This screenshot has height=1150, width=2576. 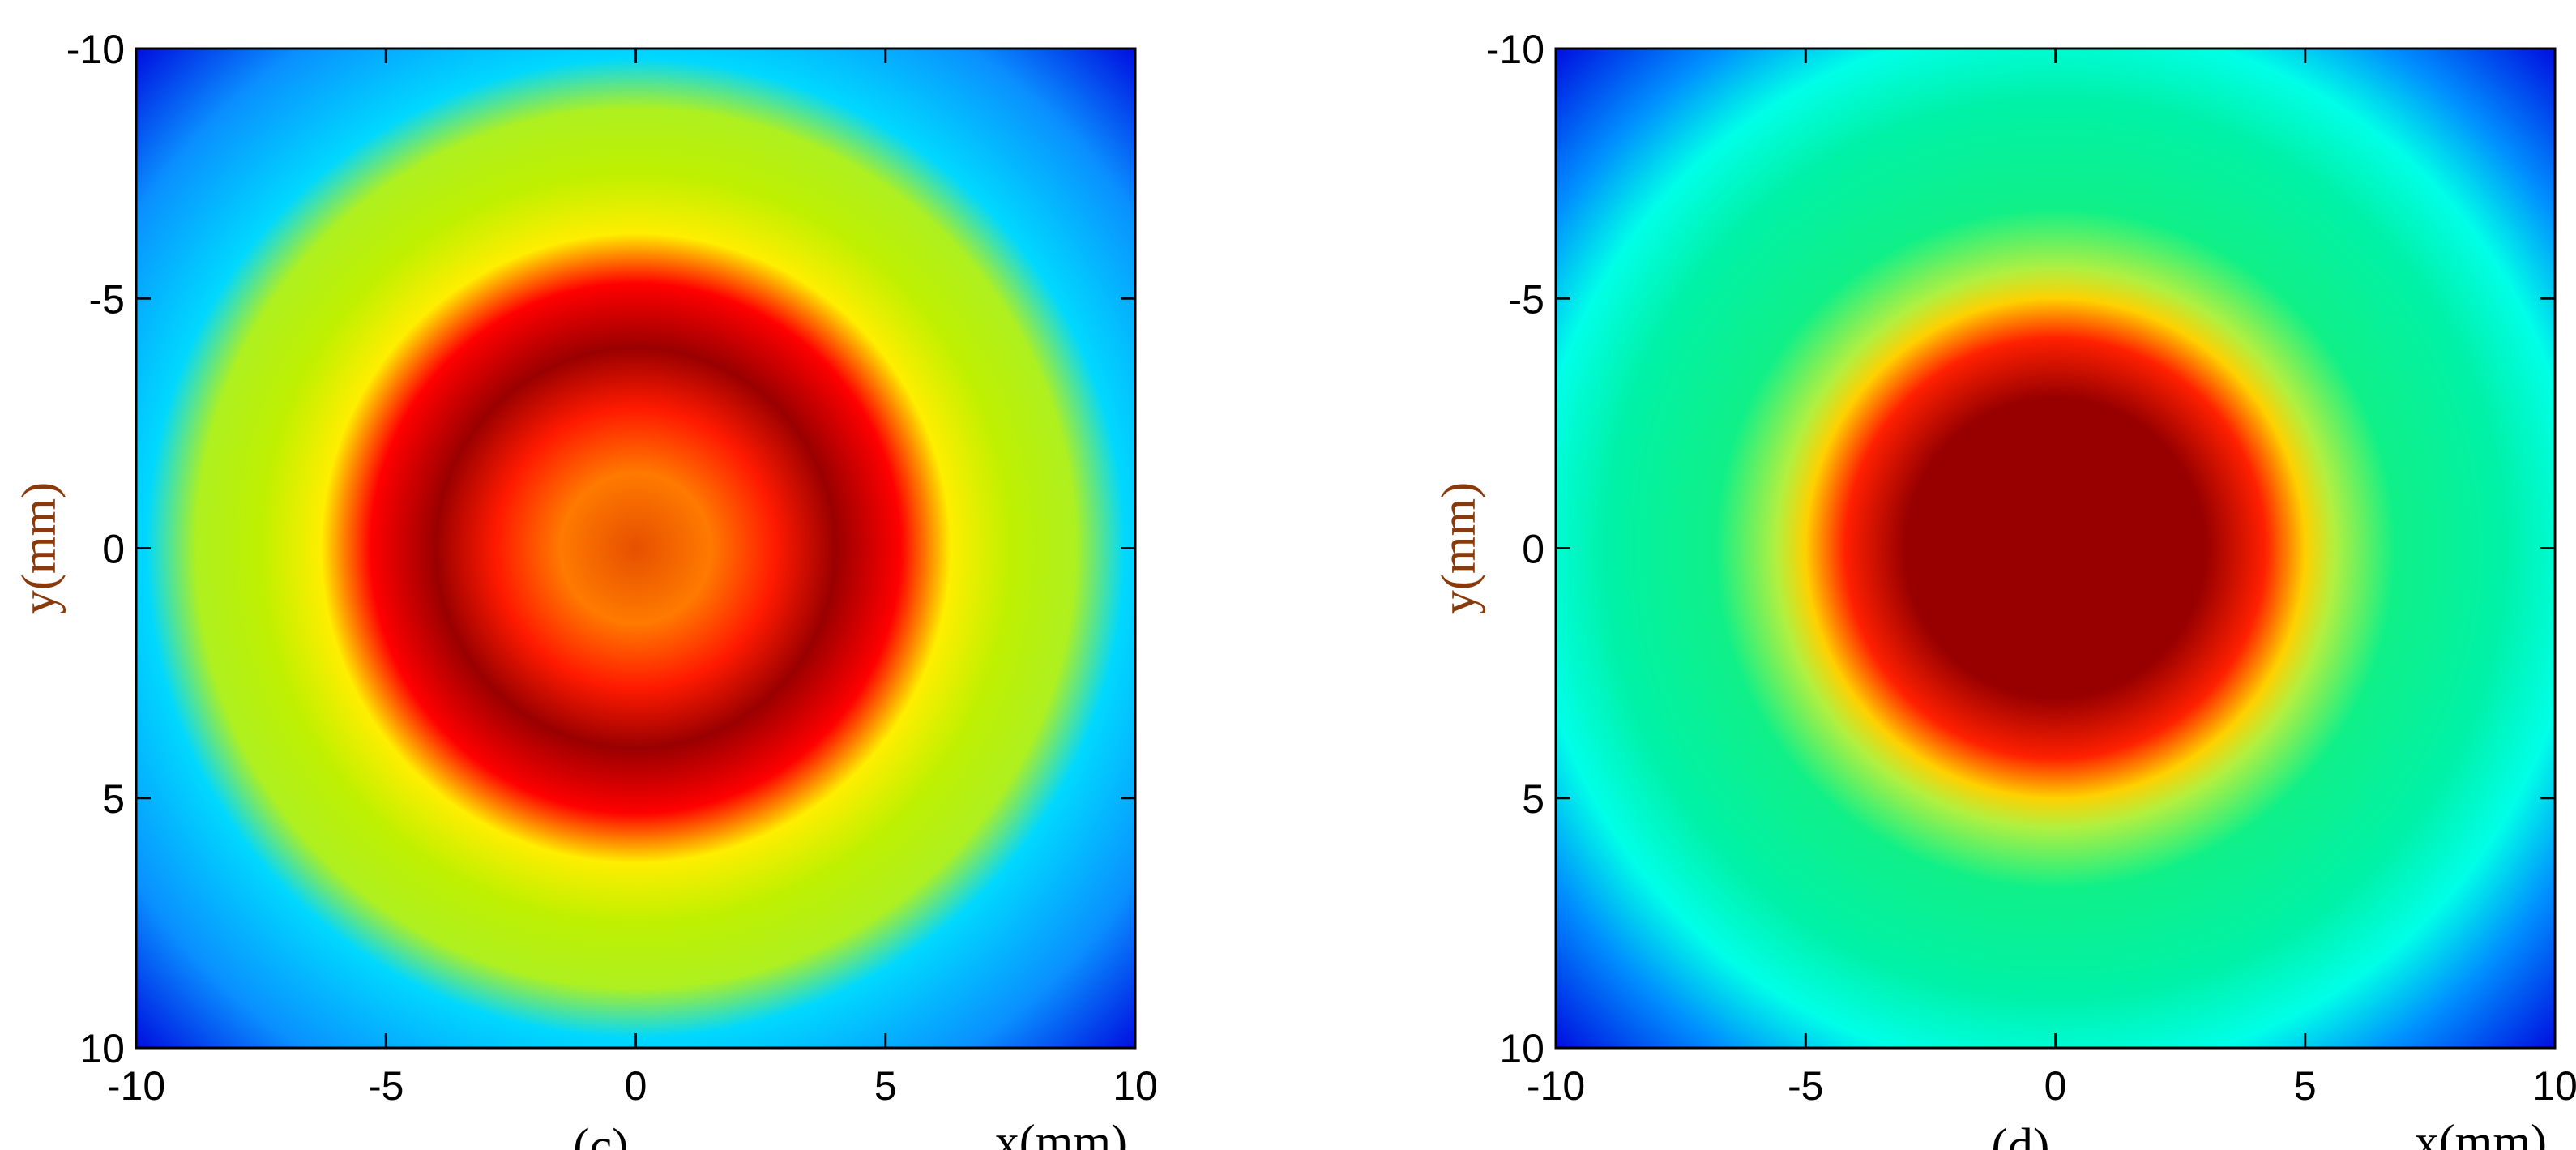 What do you see at coordinates (601, 1134) in the screenshot?
I see `panel-label: (c)` at bounding box center [601, 1134].